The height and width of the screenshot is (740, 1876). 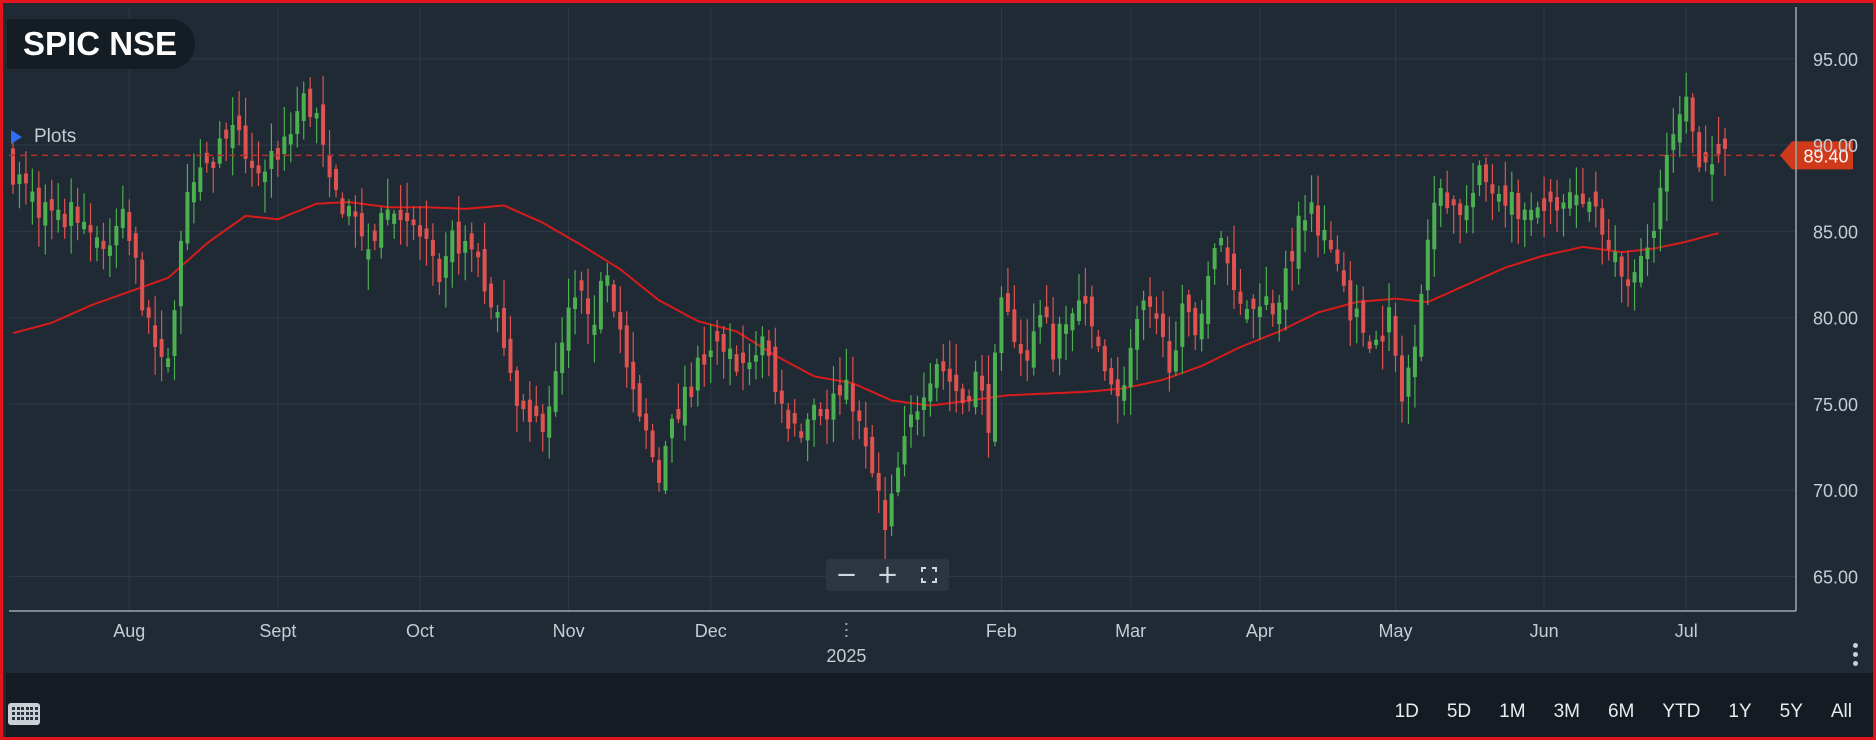 I want to click on x-tick-label: Aug, so click(x=129, y=631).